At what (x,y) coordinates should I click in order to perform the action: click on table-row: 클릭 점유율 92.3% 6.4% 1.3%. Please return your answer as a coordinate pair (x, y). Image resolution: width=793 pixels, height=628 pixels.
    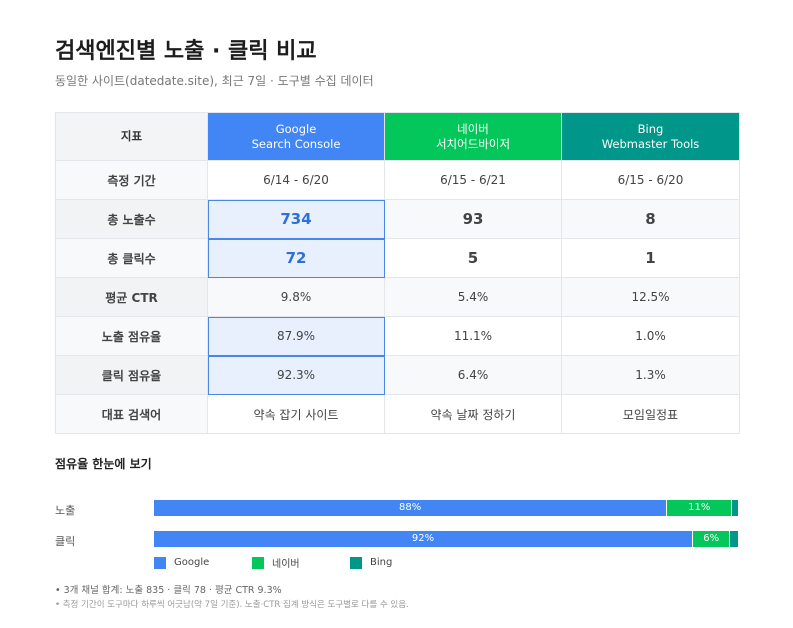
    Looking at the image, I should click on (397, 375).